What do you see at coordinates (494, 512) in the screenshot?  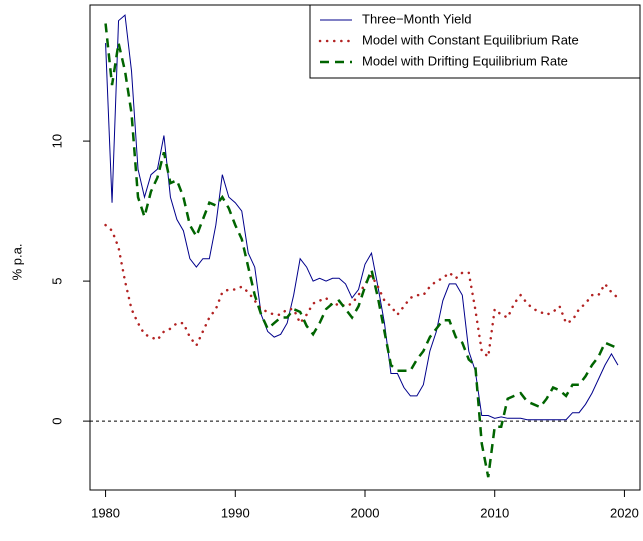 I see `x-tick-label: 2010` at bounding box center [494, 512].